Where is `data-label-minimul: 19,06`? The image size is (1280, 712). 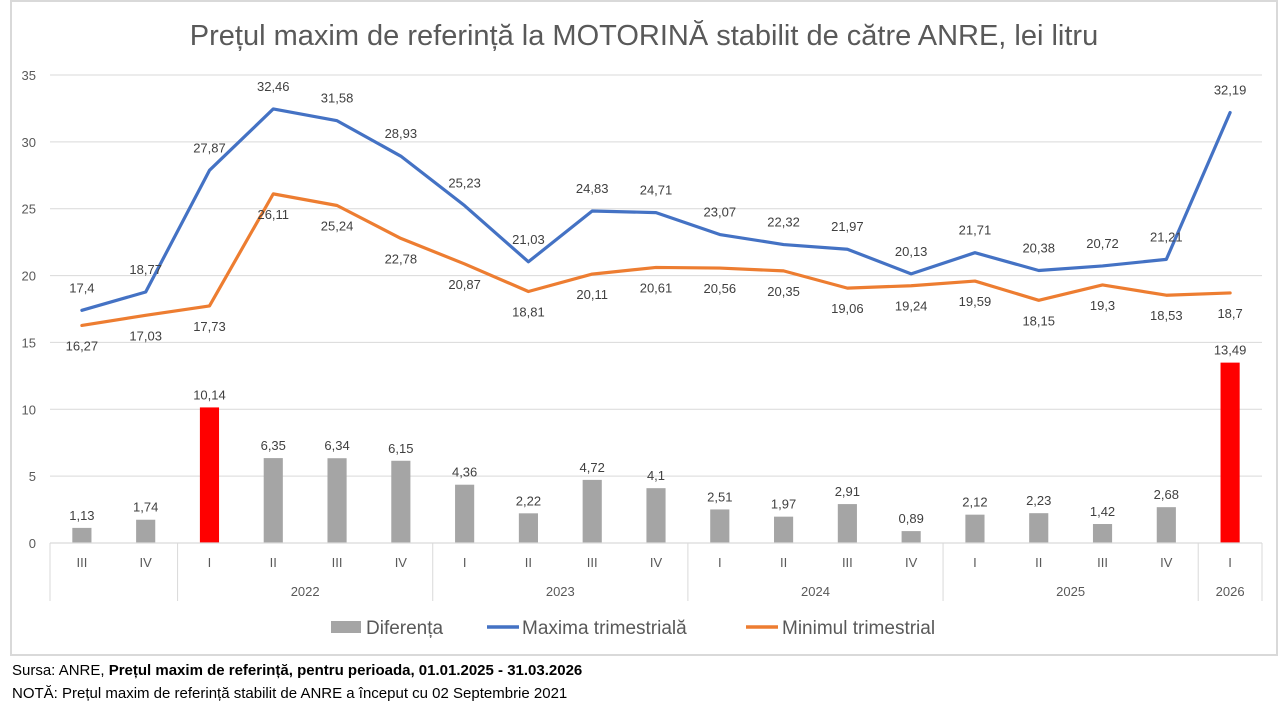
data-label-minimul: 19,06 is located at coordinates (847, 308).